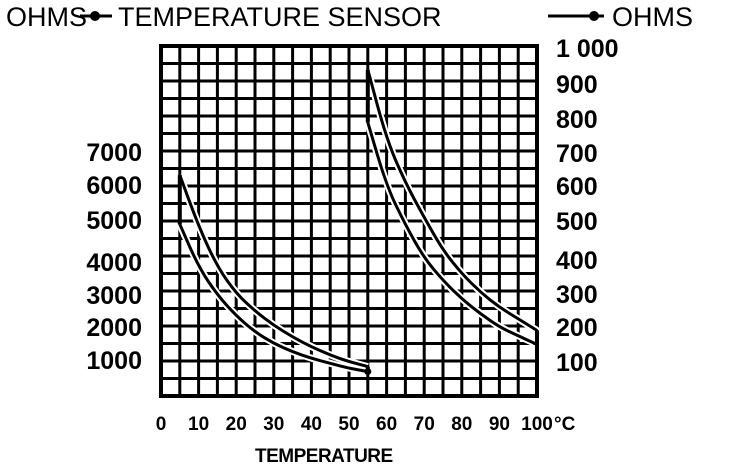 This screenshot has height=464, width=736. Describe the element at coordinates (577, 363) in the screenshot. I see `right-axis-tick-label: 100` at that location.